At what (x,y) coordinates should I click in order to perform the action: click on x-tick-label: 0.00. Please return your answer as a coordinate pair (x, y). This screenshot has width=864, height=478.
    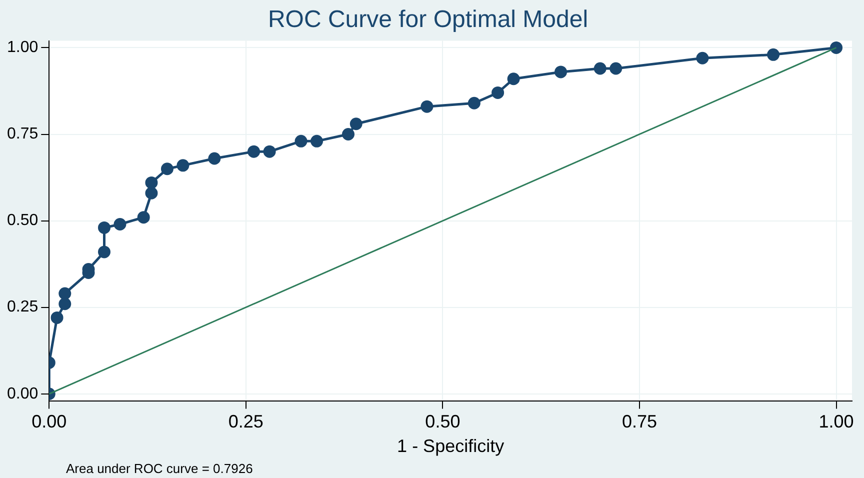
    Looking at the image, I should click on (49, 422).